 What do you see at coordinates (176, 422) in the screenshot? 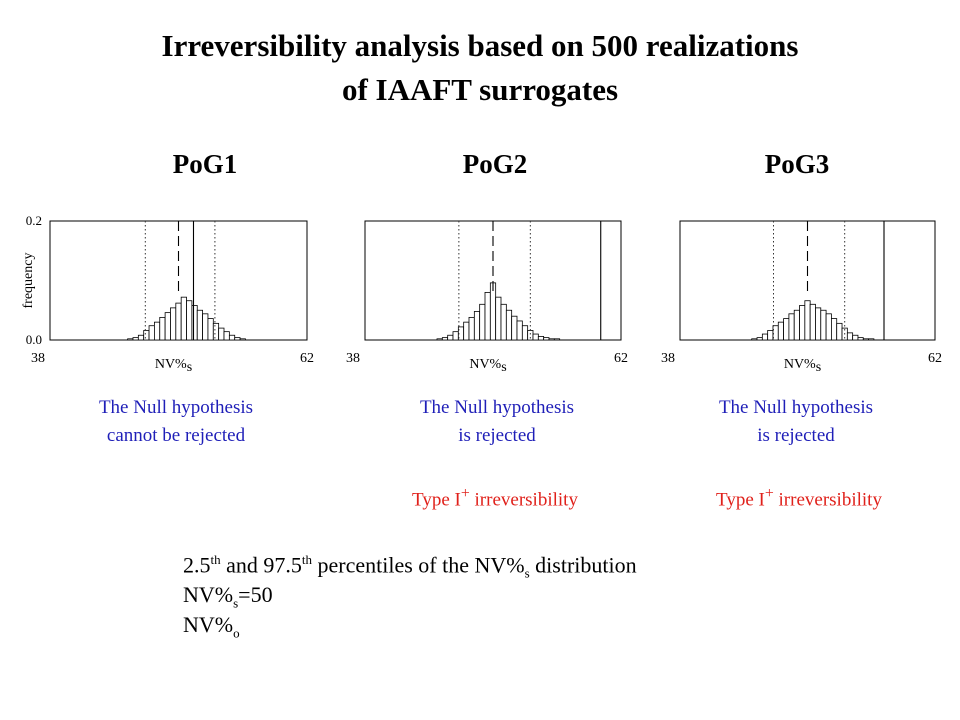
I see `verdict-pog1: The Null hypothesis cannot be rejected` at bounding box center [176, 422].